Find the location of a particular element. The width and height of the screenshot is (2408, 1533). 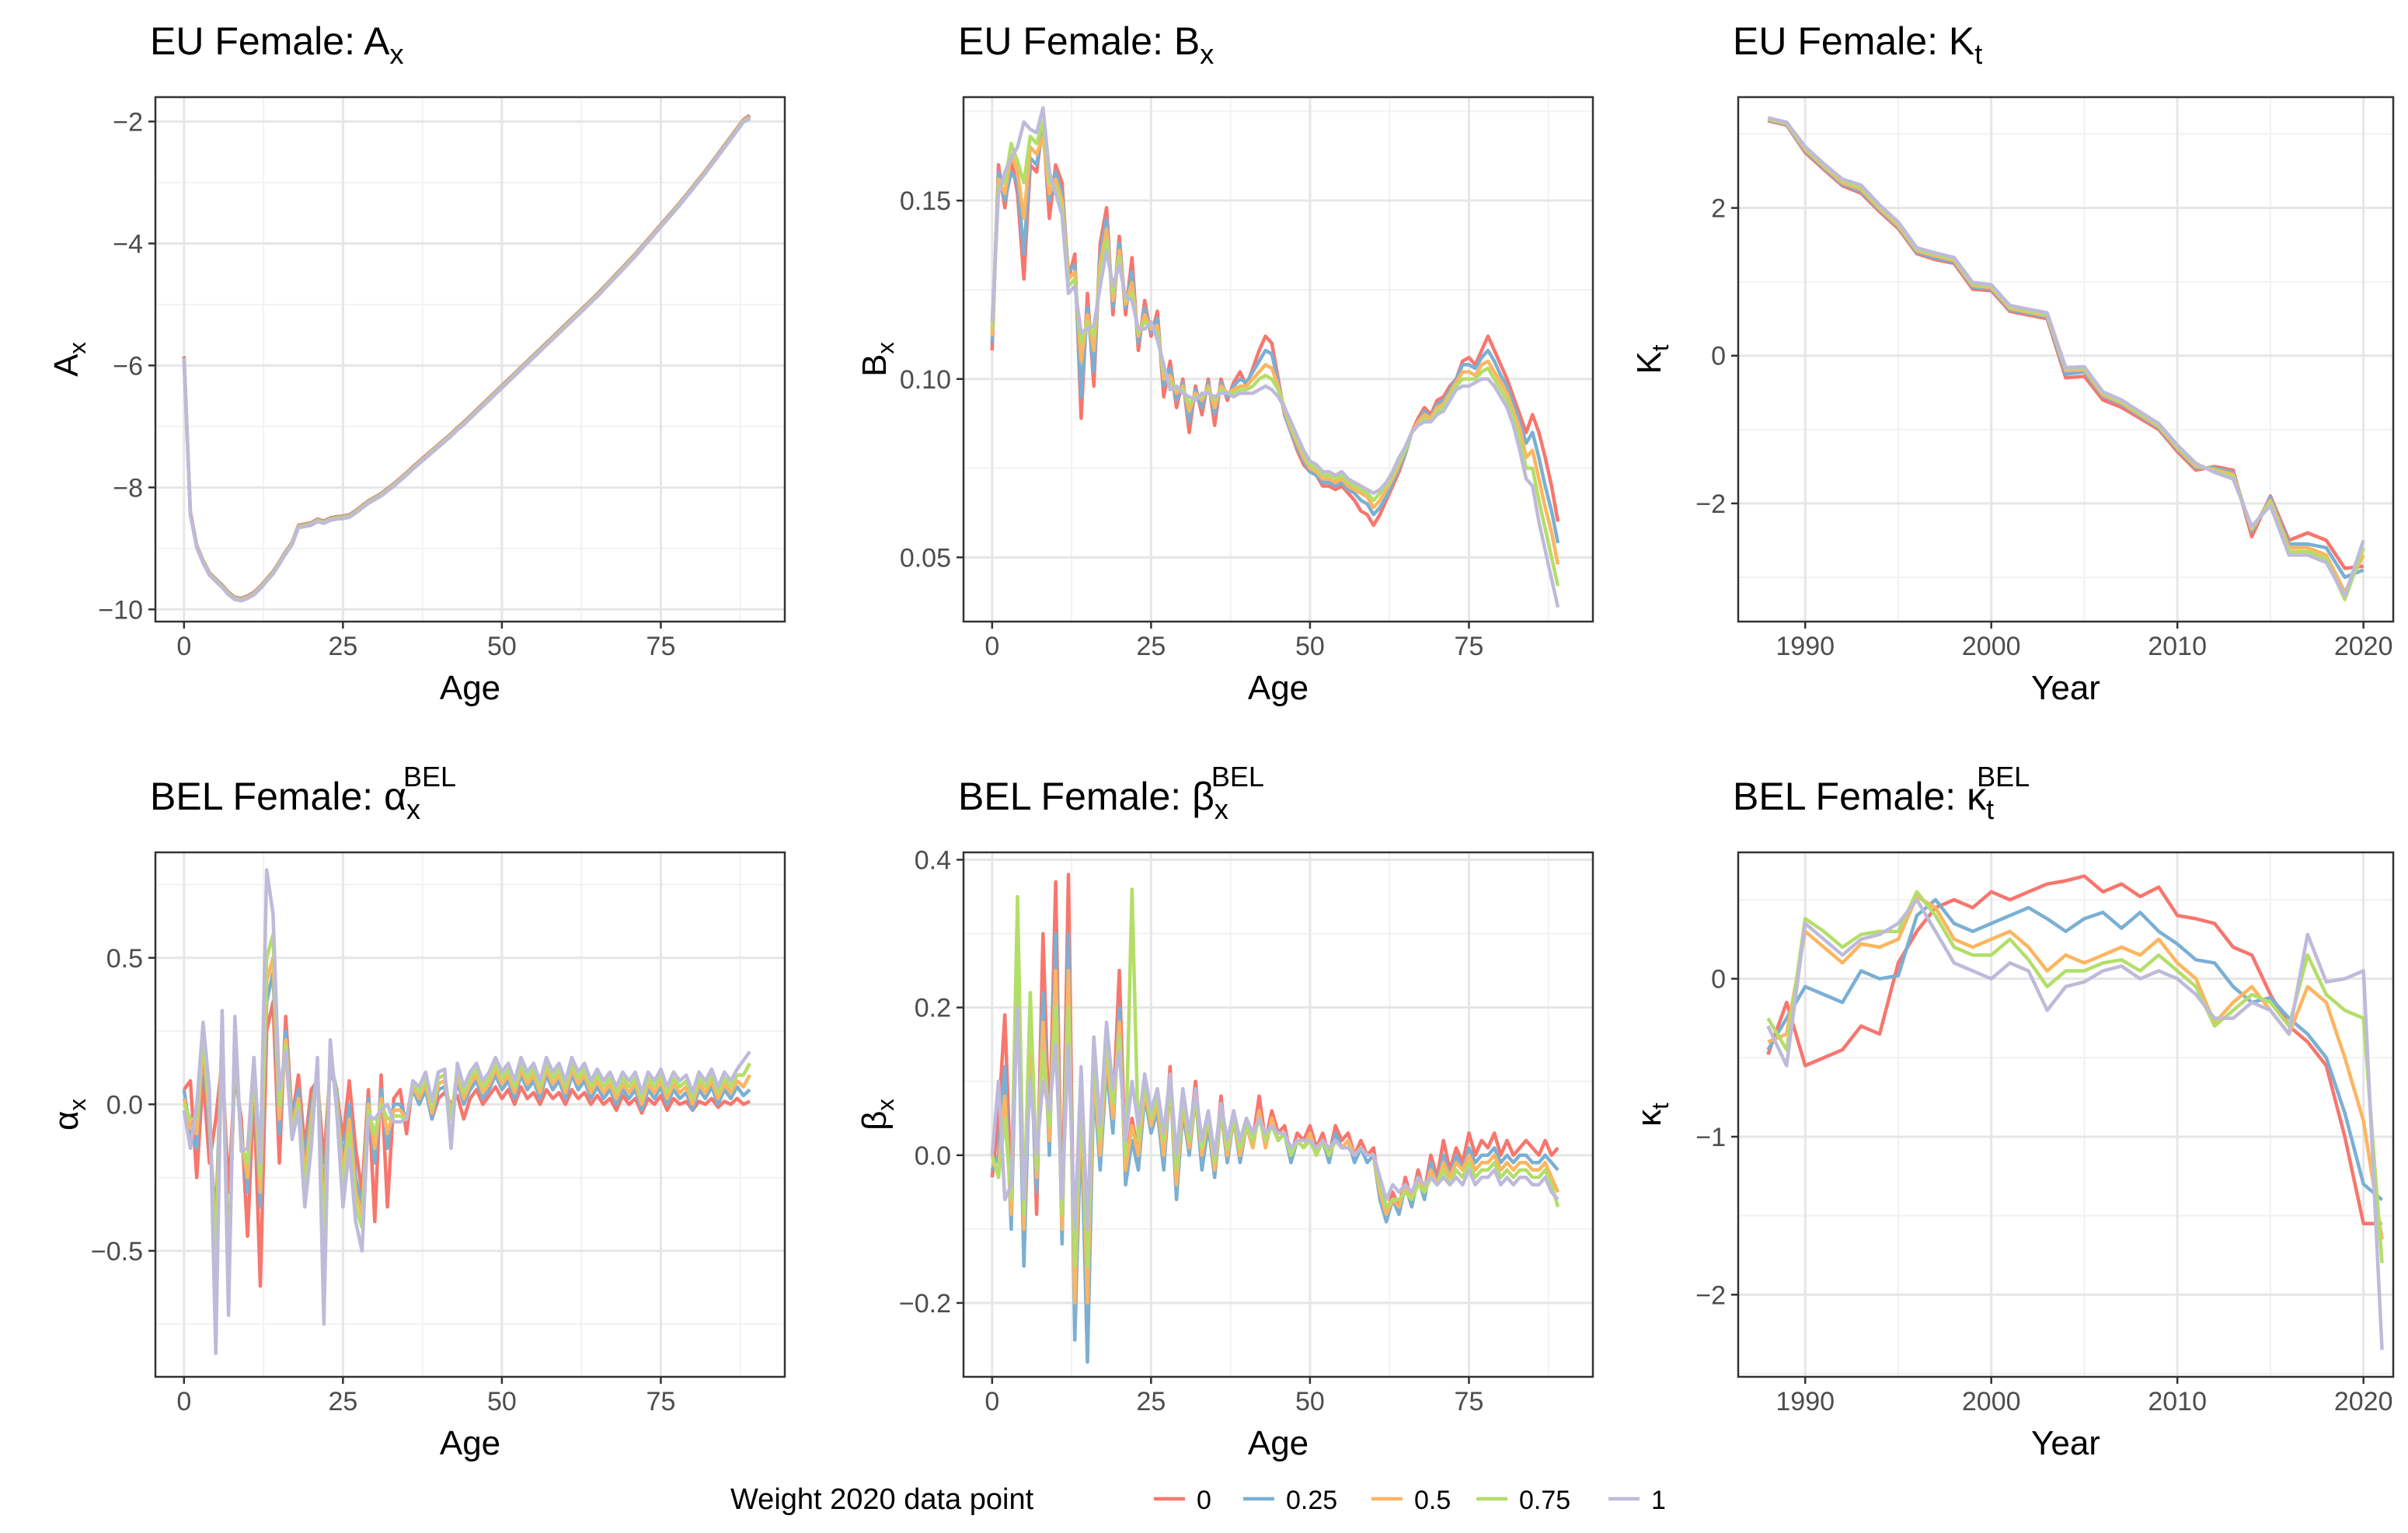

panel-title-subscript: t is located at coordinates (1978, 54).